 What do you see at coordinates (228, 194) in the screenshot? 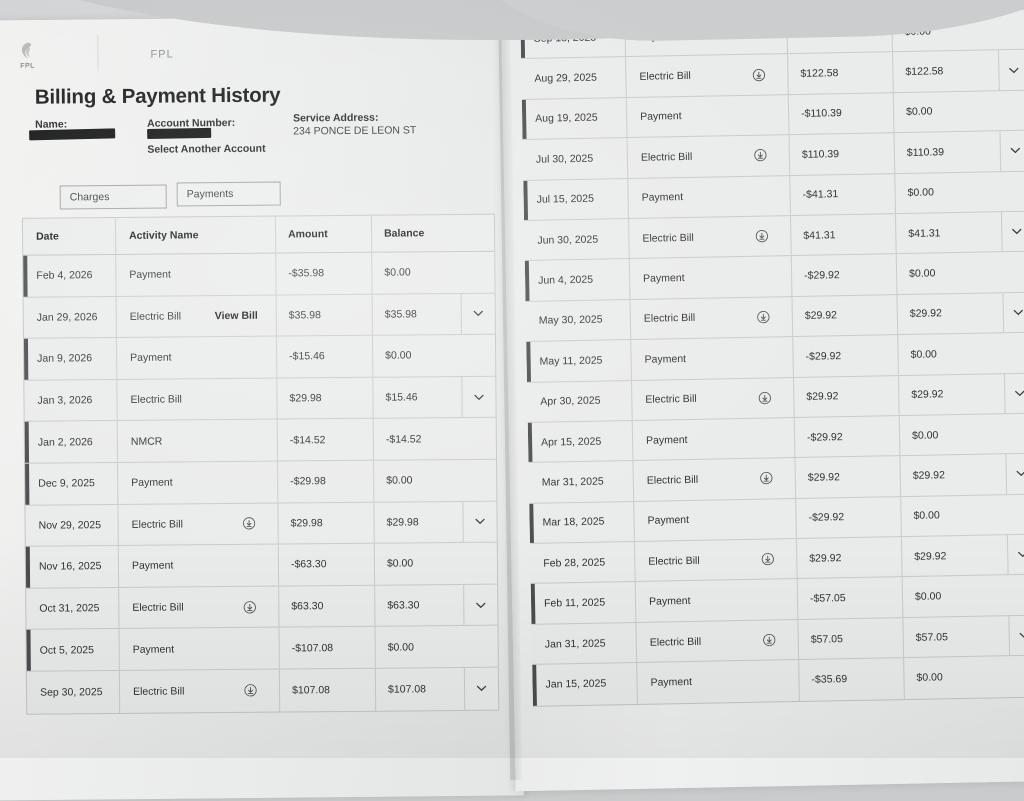
I see `tab-payments: Payments` at bounding box center [228, 194].